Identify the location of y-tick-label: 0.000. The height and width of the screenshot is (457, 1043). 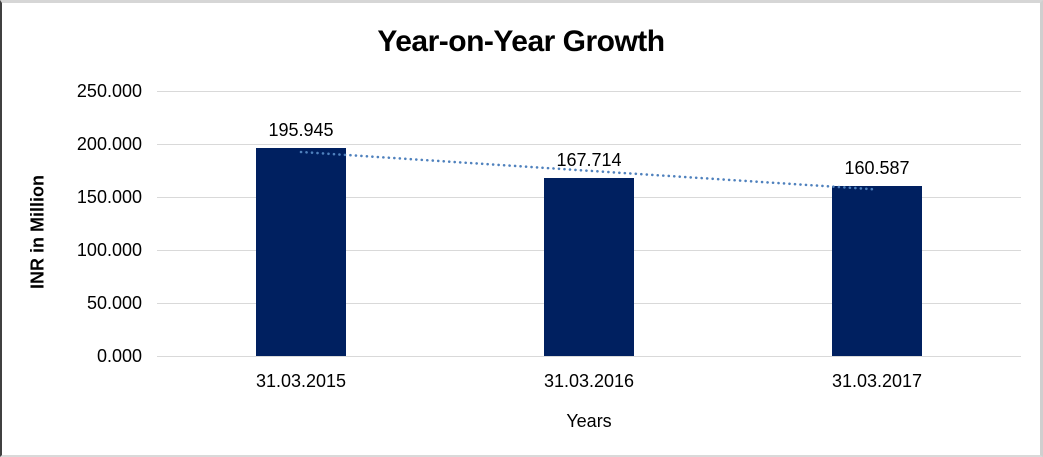
(119, 356).